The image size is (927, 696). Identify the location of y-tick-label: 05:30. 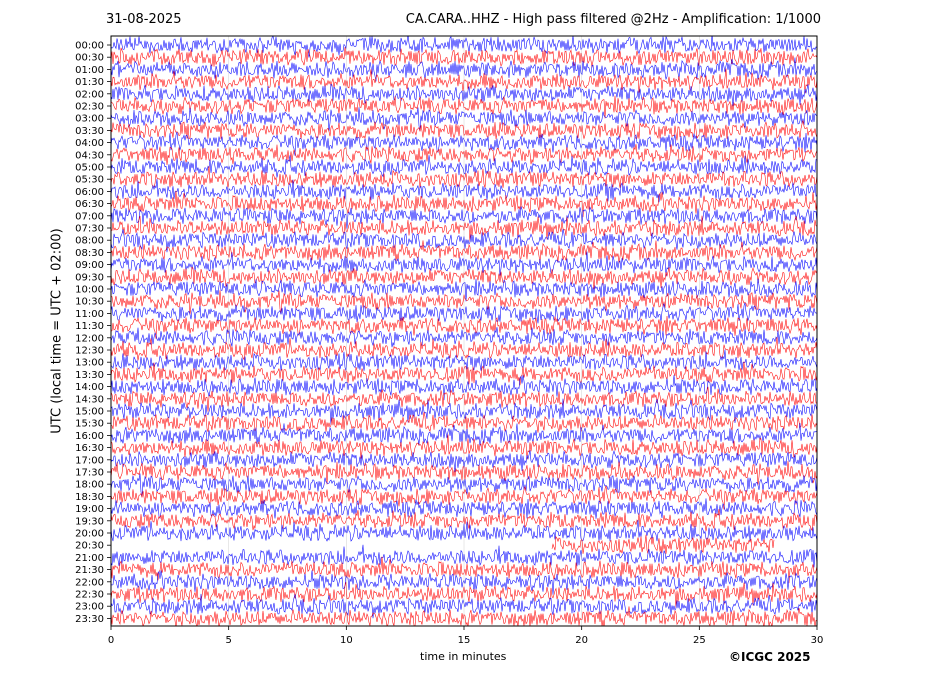
(89, 180).